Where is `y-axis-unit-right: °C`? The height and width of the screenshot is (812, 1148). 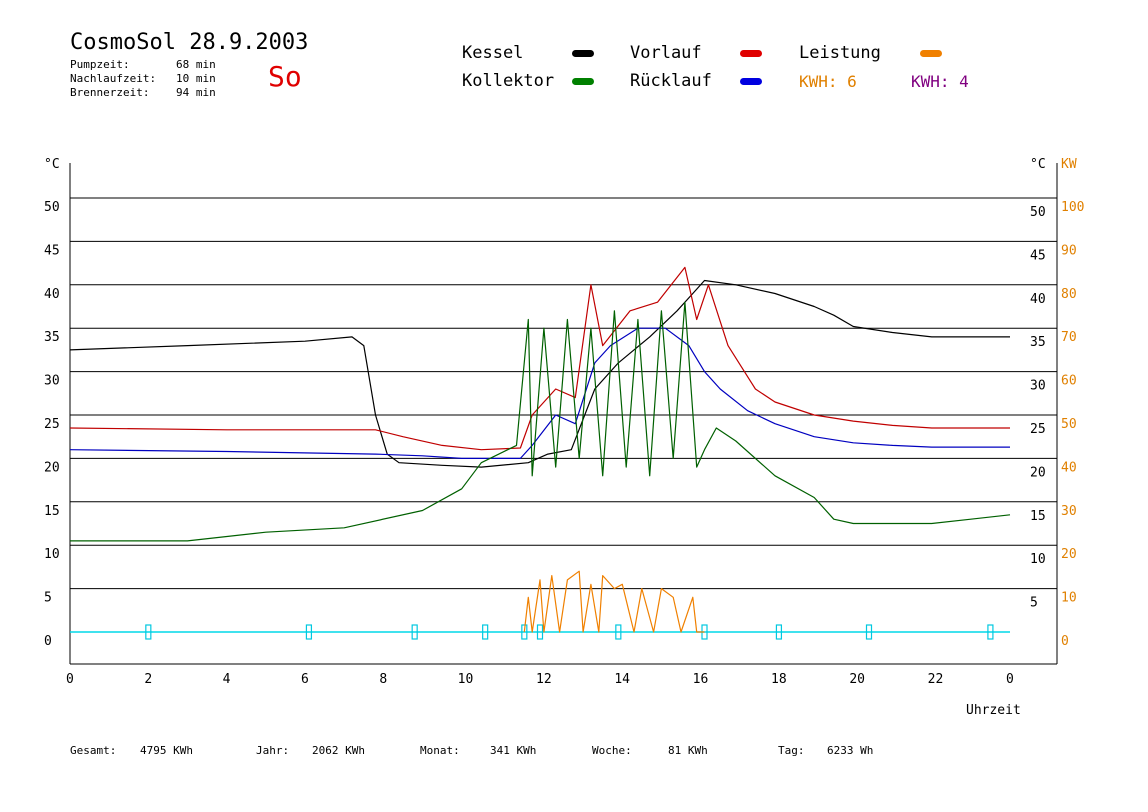
y-axis-unit-right: °C is located at coordinates (1038, 164).